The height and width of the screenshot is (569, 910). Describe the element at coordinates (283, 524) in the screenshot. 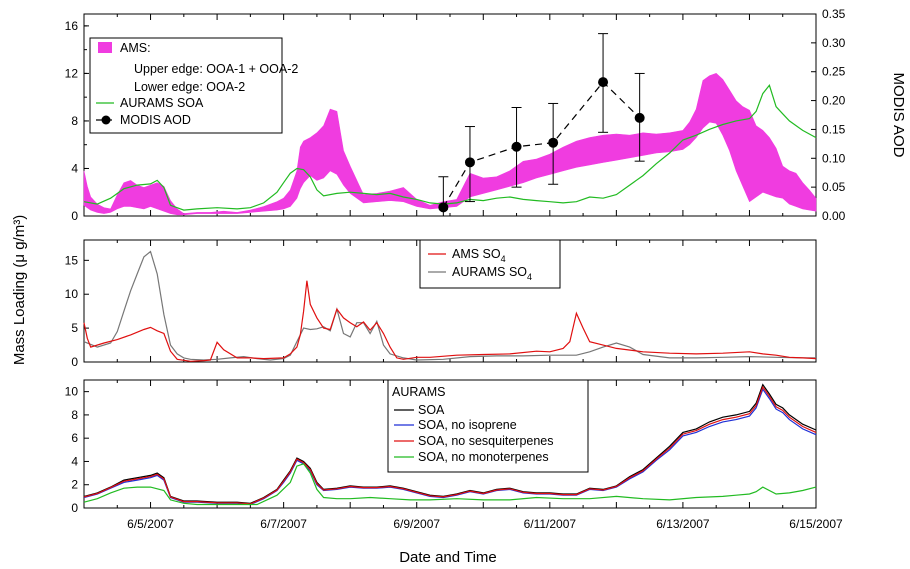

I see `x-tick-label: 6/7/2007` at that location.